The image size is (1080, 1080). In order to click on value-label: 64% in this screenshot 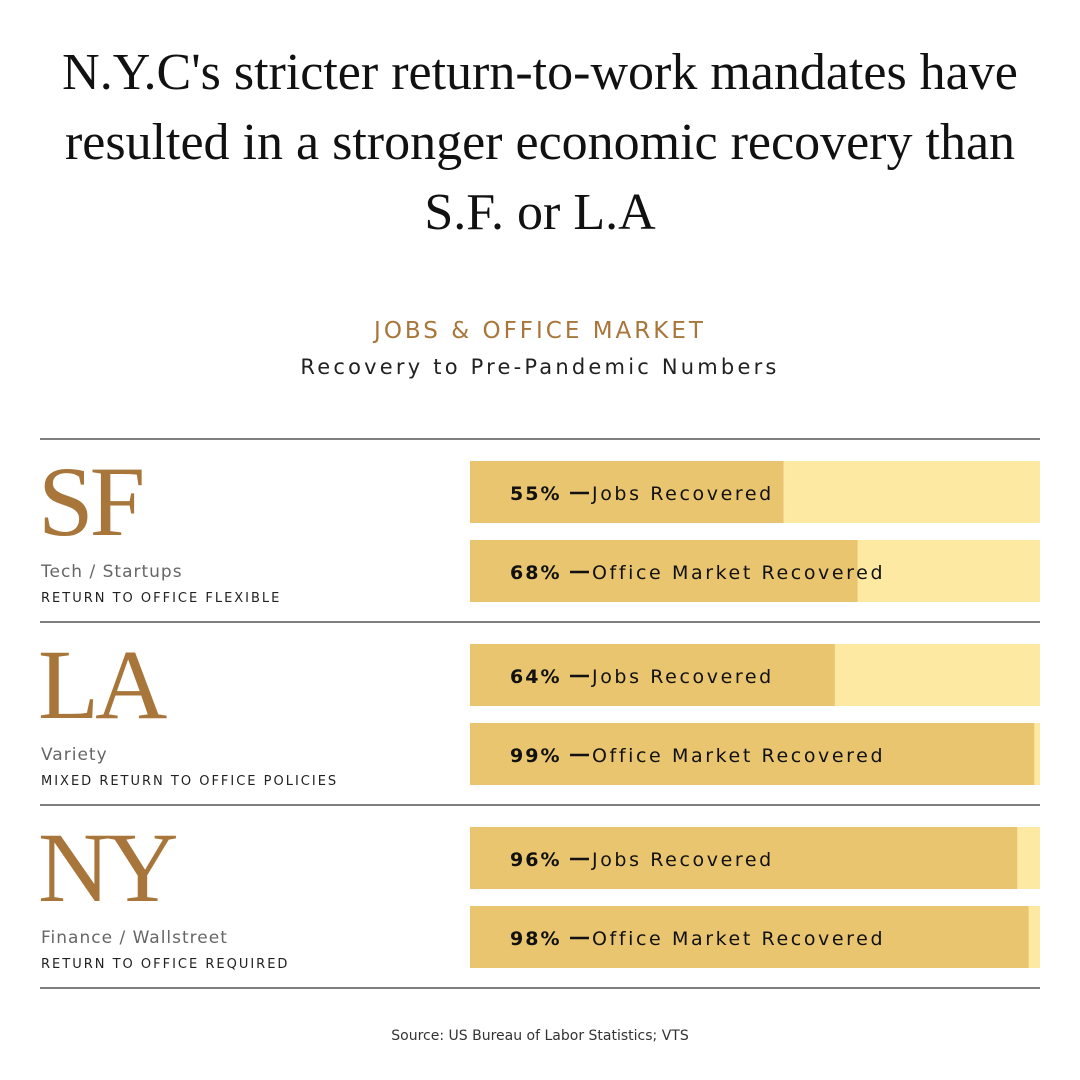, I will do `click(535, 677)`.